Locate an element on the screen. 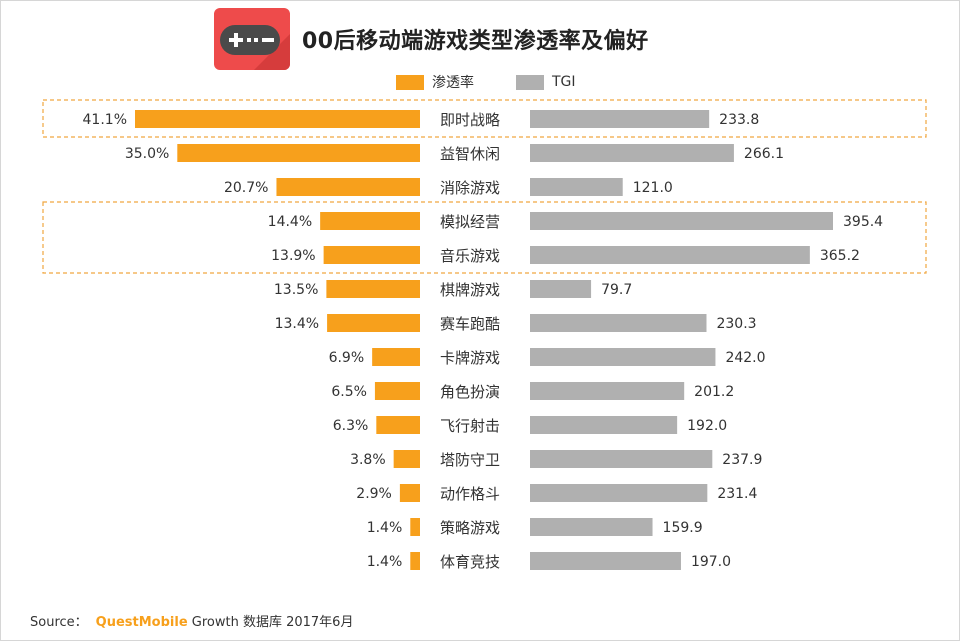 This screenshot has height=641, width=960. tgi-value-label: 242.0 is located at coordinates (745, 358).